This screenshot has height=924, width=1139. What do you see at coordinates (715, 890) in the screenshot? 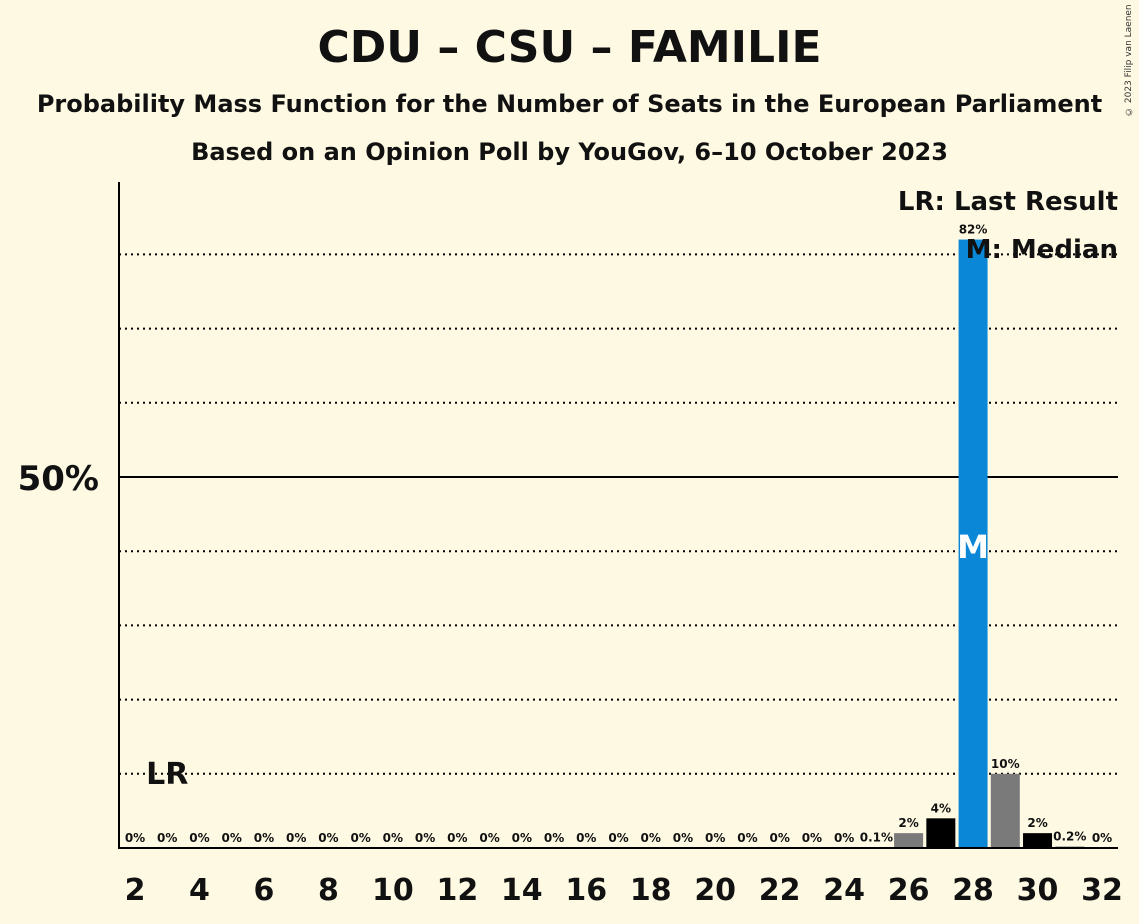
I see `x-tick-label-20: 20` at bounding box center [715, 890].